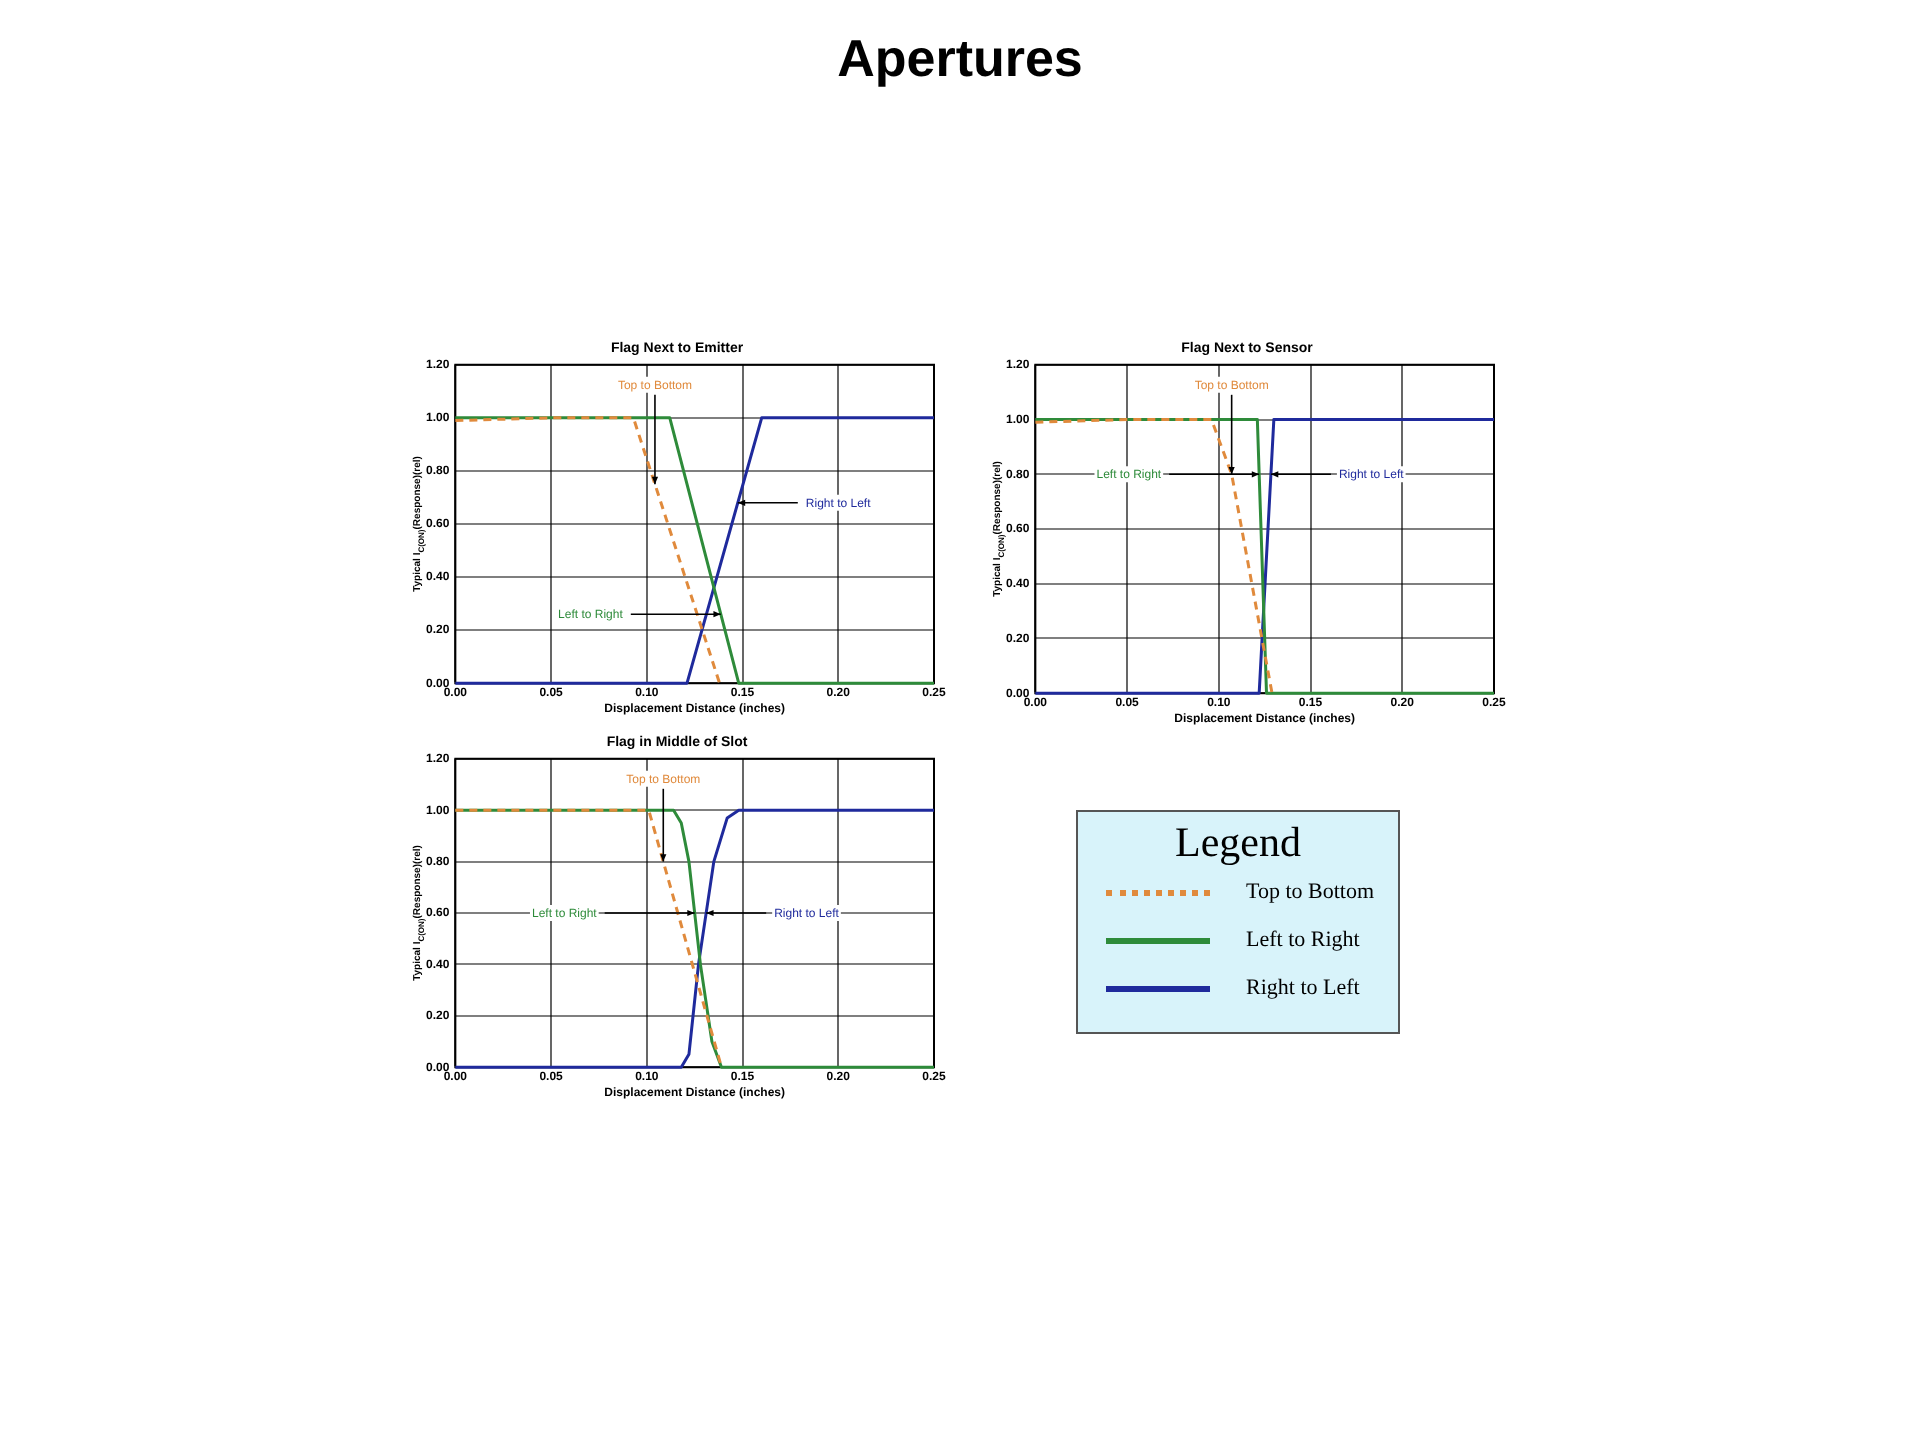 The height and width of the screenshot is (1440, 1920). I want to click on text: Top to Bottom, so click(1310, 892).